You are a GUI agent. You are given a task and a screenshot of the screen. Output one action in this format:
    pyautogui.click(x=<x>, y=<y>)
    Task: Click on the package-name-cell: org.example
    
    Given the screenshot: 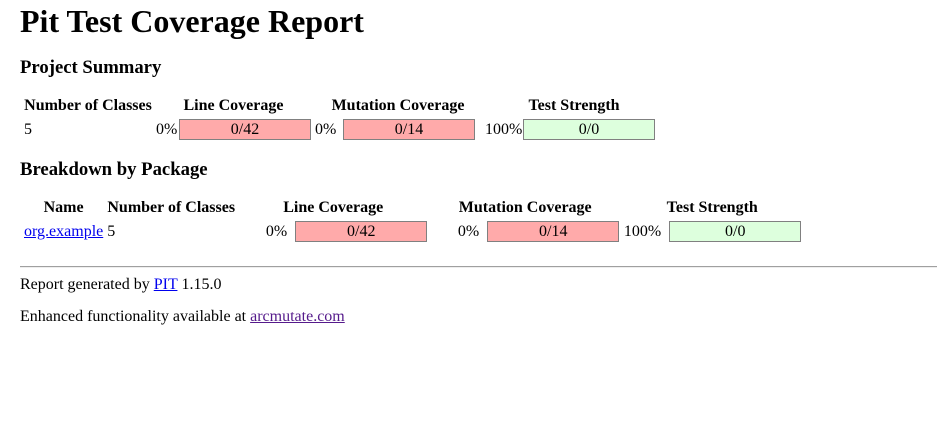 What is the action you would take?
    pyautogui.click(x=63, y=231)
    